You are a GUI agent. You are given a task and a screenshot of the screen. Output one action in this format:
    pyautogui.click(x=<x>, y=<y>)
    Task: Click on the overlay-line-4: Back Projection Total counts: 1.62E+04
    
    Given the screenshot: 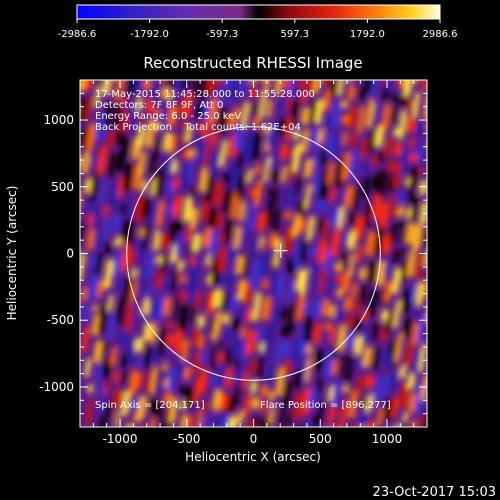 What is the action you would take?
    pyautogui.click(x=198, y=127)
    